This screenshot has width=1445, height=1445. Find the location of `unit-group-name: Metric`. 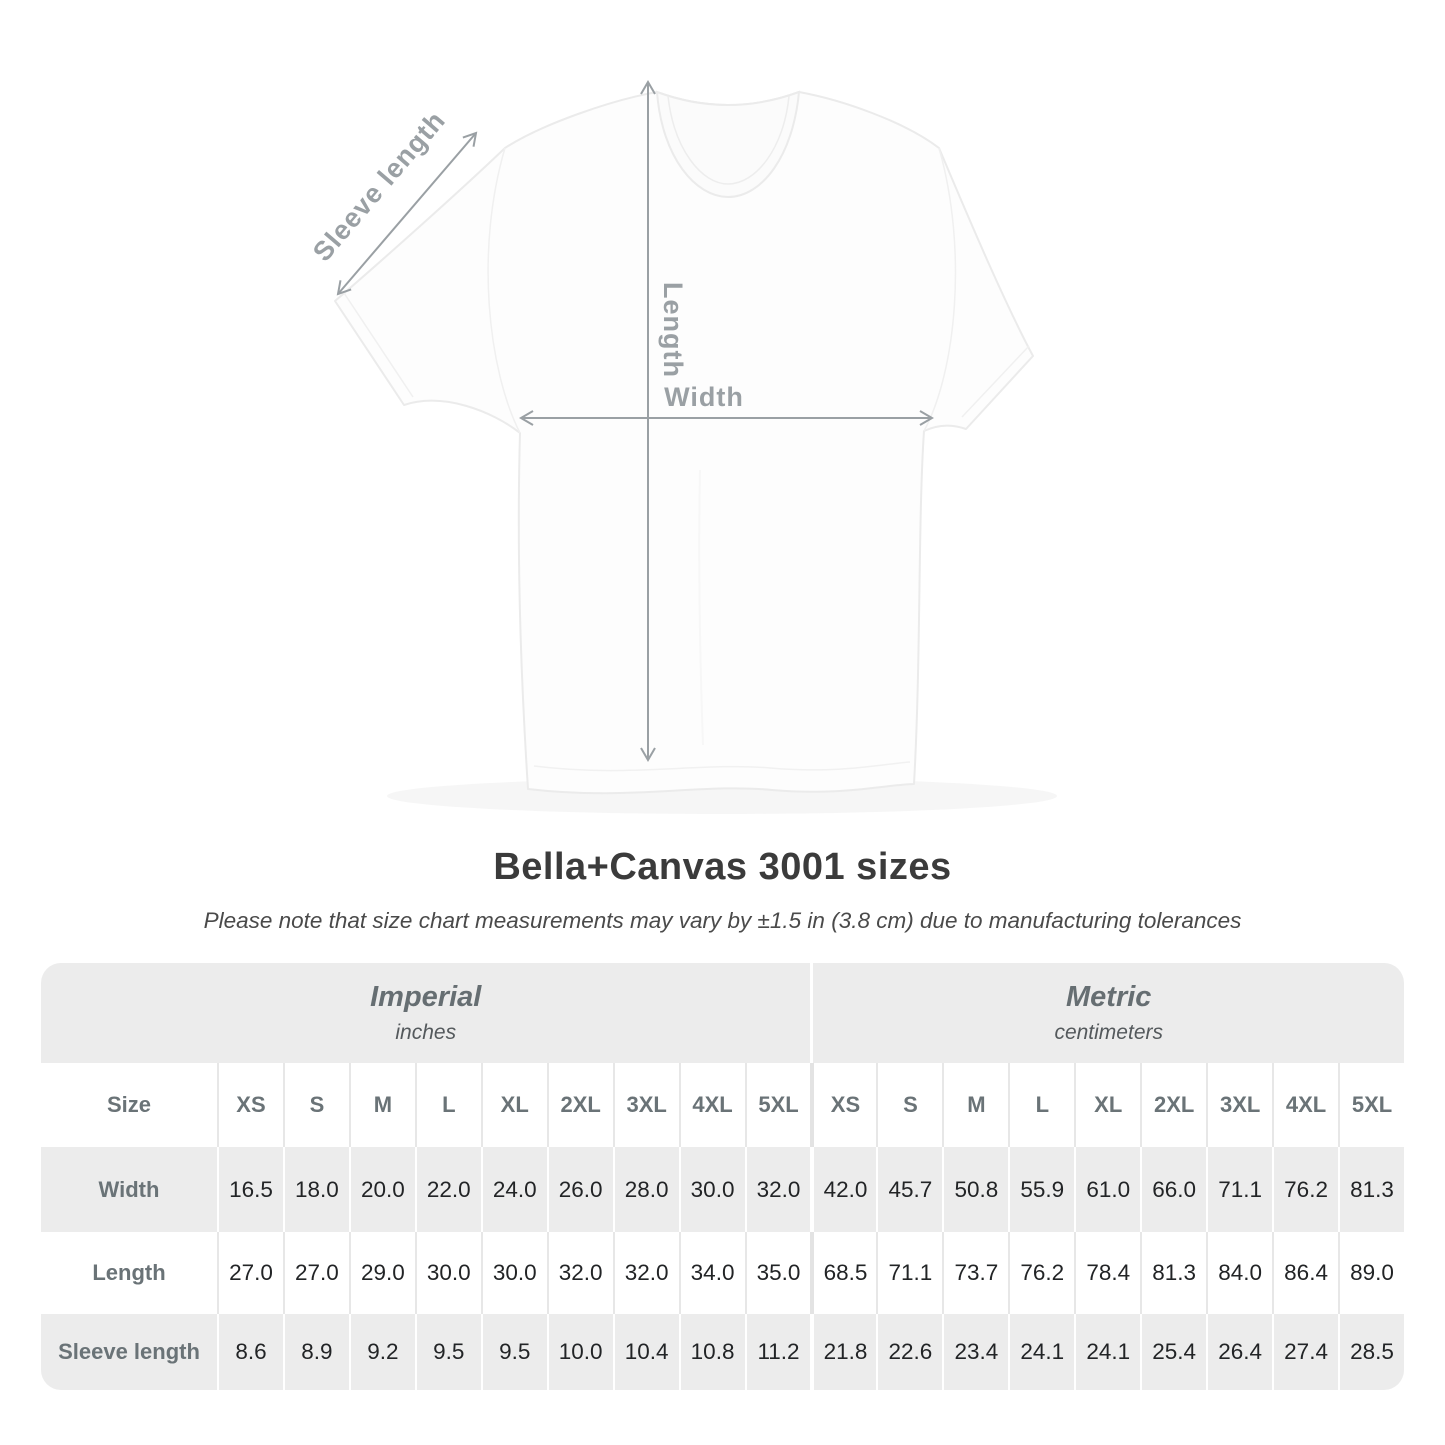

unit-group-name: Metric is located at coordinates (1109, 997).